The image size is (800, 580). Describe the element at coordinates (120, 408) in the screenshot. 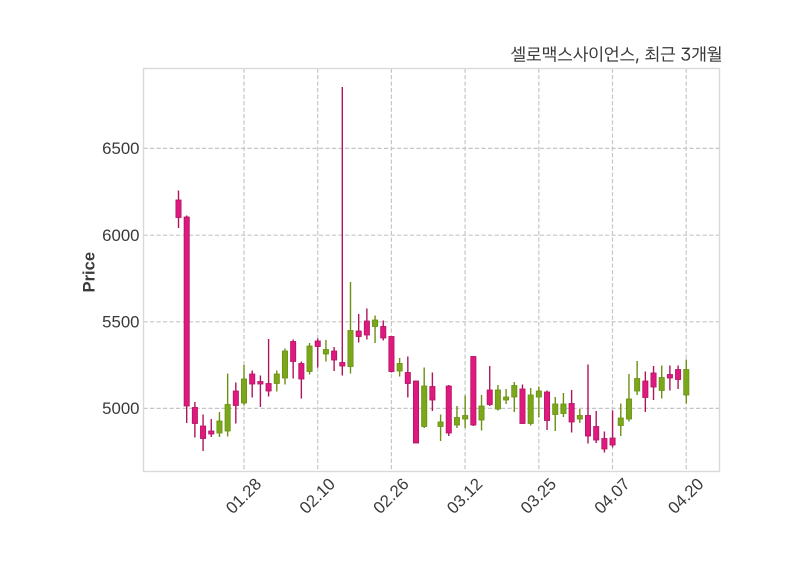

I see `svg-text: 5000` at that location.